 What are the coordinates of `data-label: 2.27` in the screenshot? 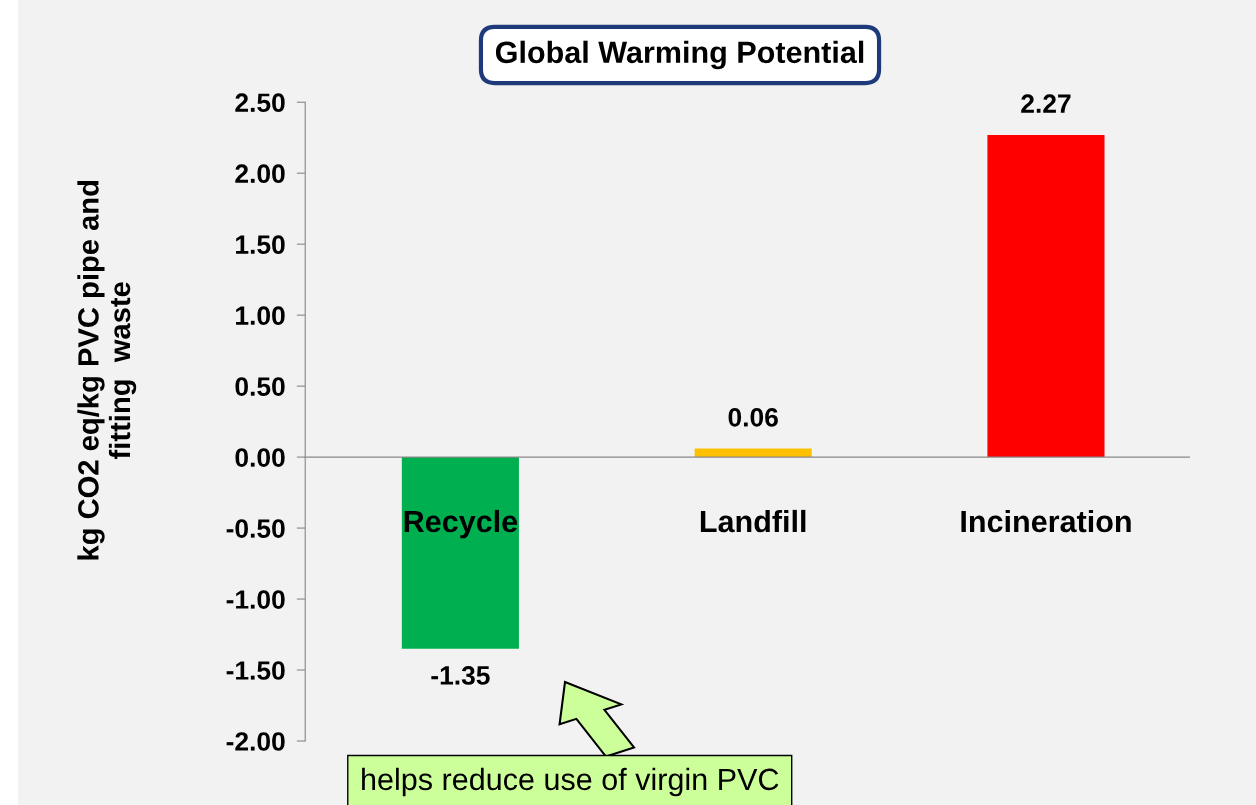 It's located at (1046, 103).